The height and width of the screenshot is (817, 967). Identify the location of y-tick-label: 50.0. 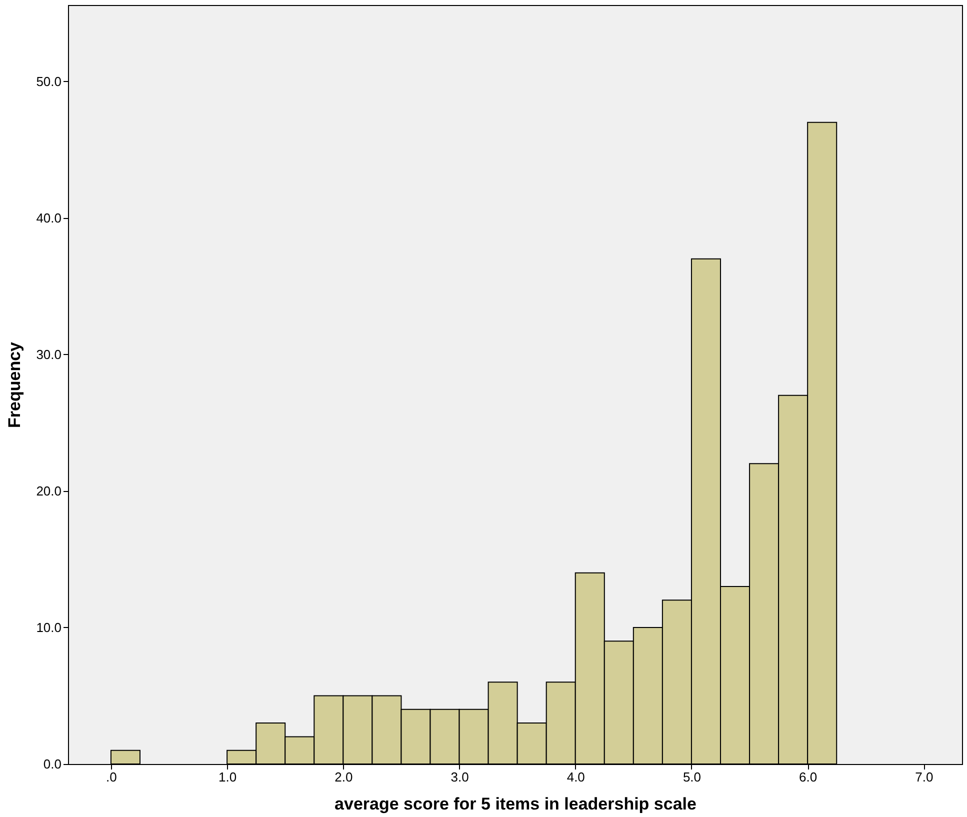
(49, 81).